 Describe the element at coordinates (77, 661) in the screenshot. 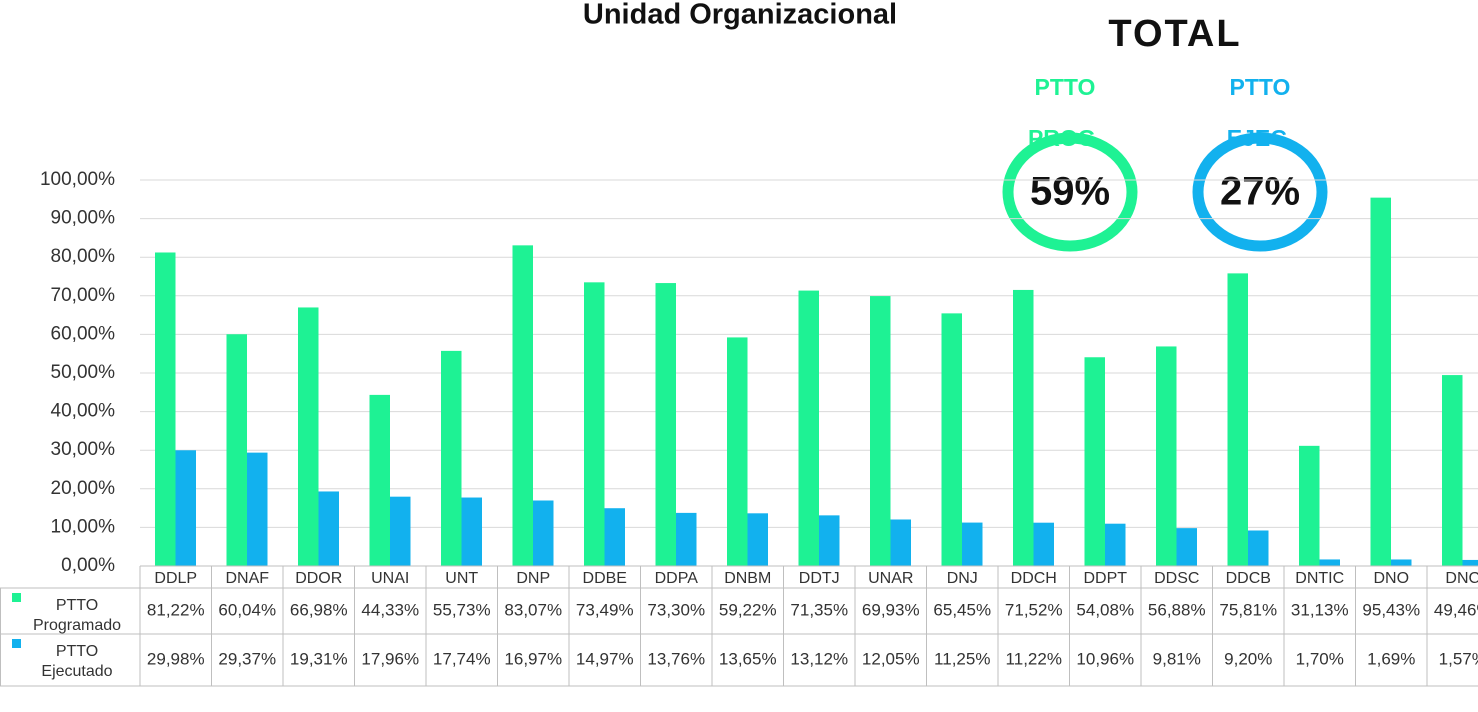

I see `legend-label: PTTO Ejecutado` at that location.